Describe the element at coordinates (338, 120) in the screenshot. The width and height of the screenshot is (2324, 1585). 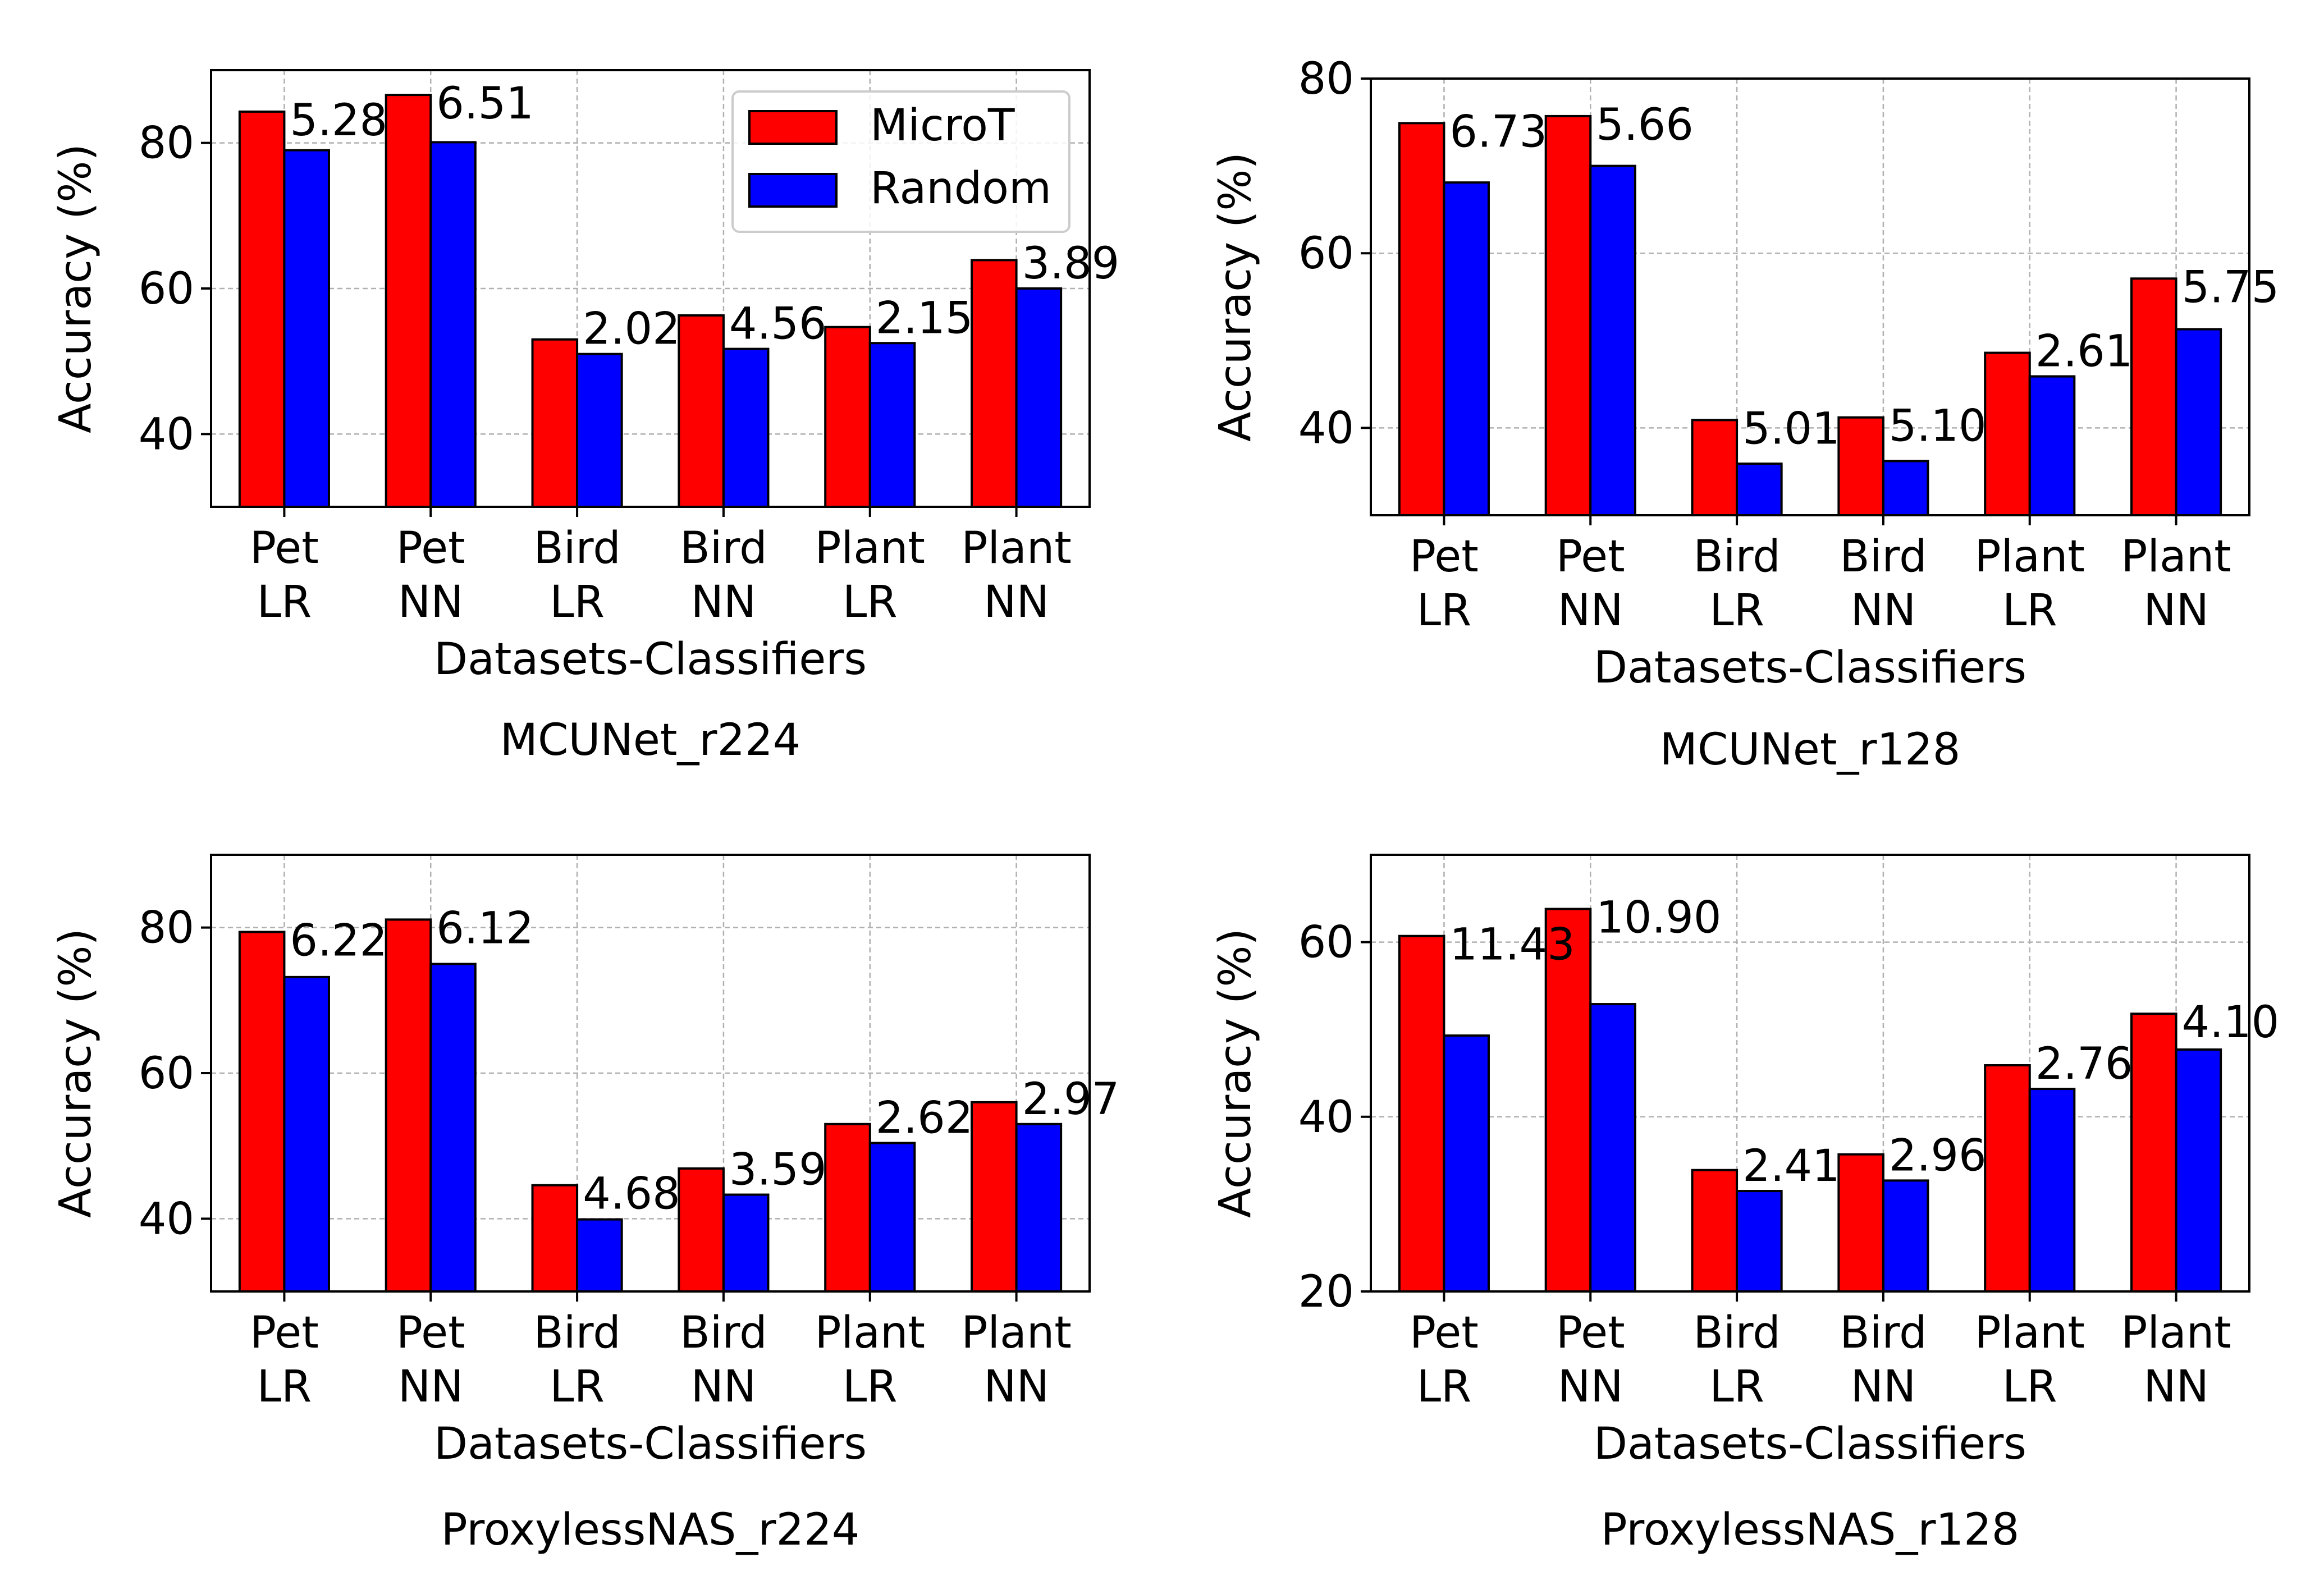
I see `bar-diff-label: 5.28` at that location.